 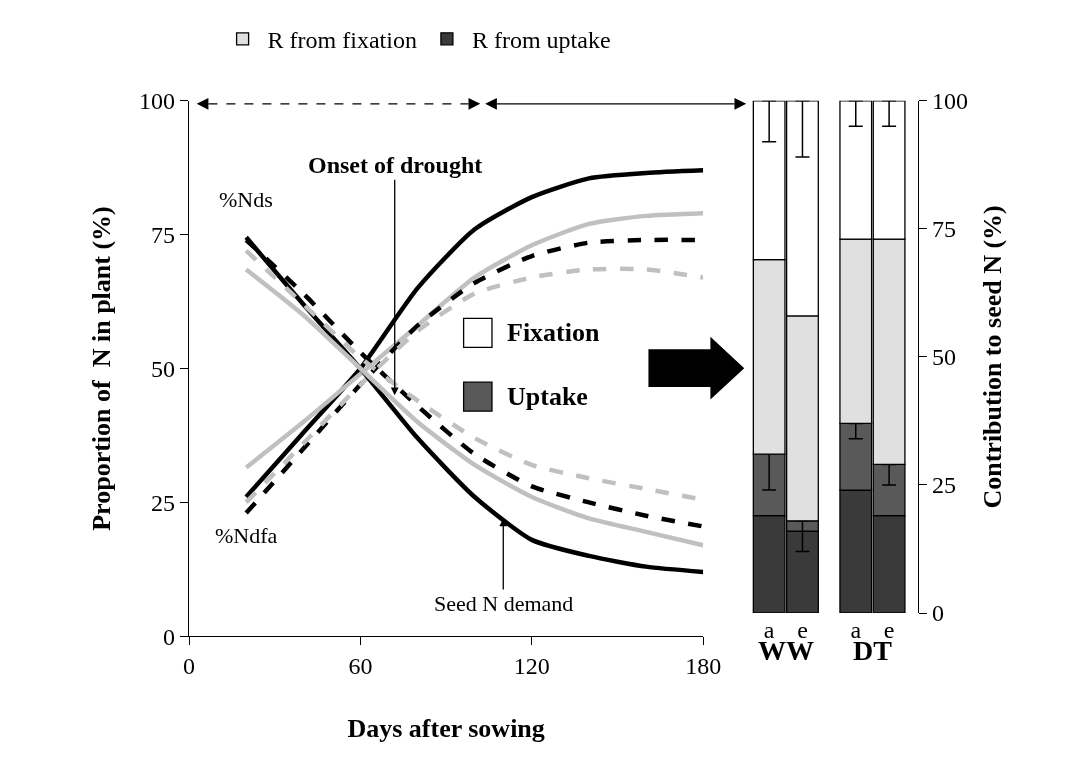 What do you see at coordinates (541, 40) in the screenshot?
I see `legend-label: R from uptake` at bounding box center [541, 40].